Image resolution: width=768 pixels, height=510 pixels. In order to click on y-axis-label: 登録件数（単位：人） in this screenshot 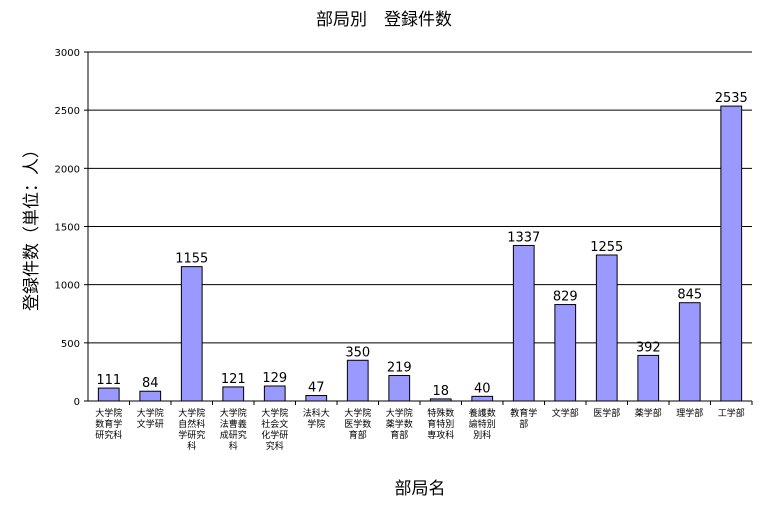, I will do `click(32, 226)`.